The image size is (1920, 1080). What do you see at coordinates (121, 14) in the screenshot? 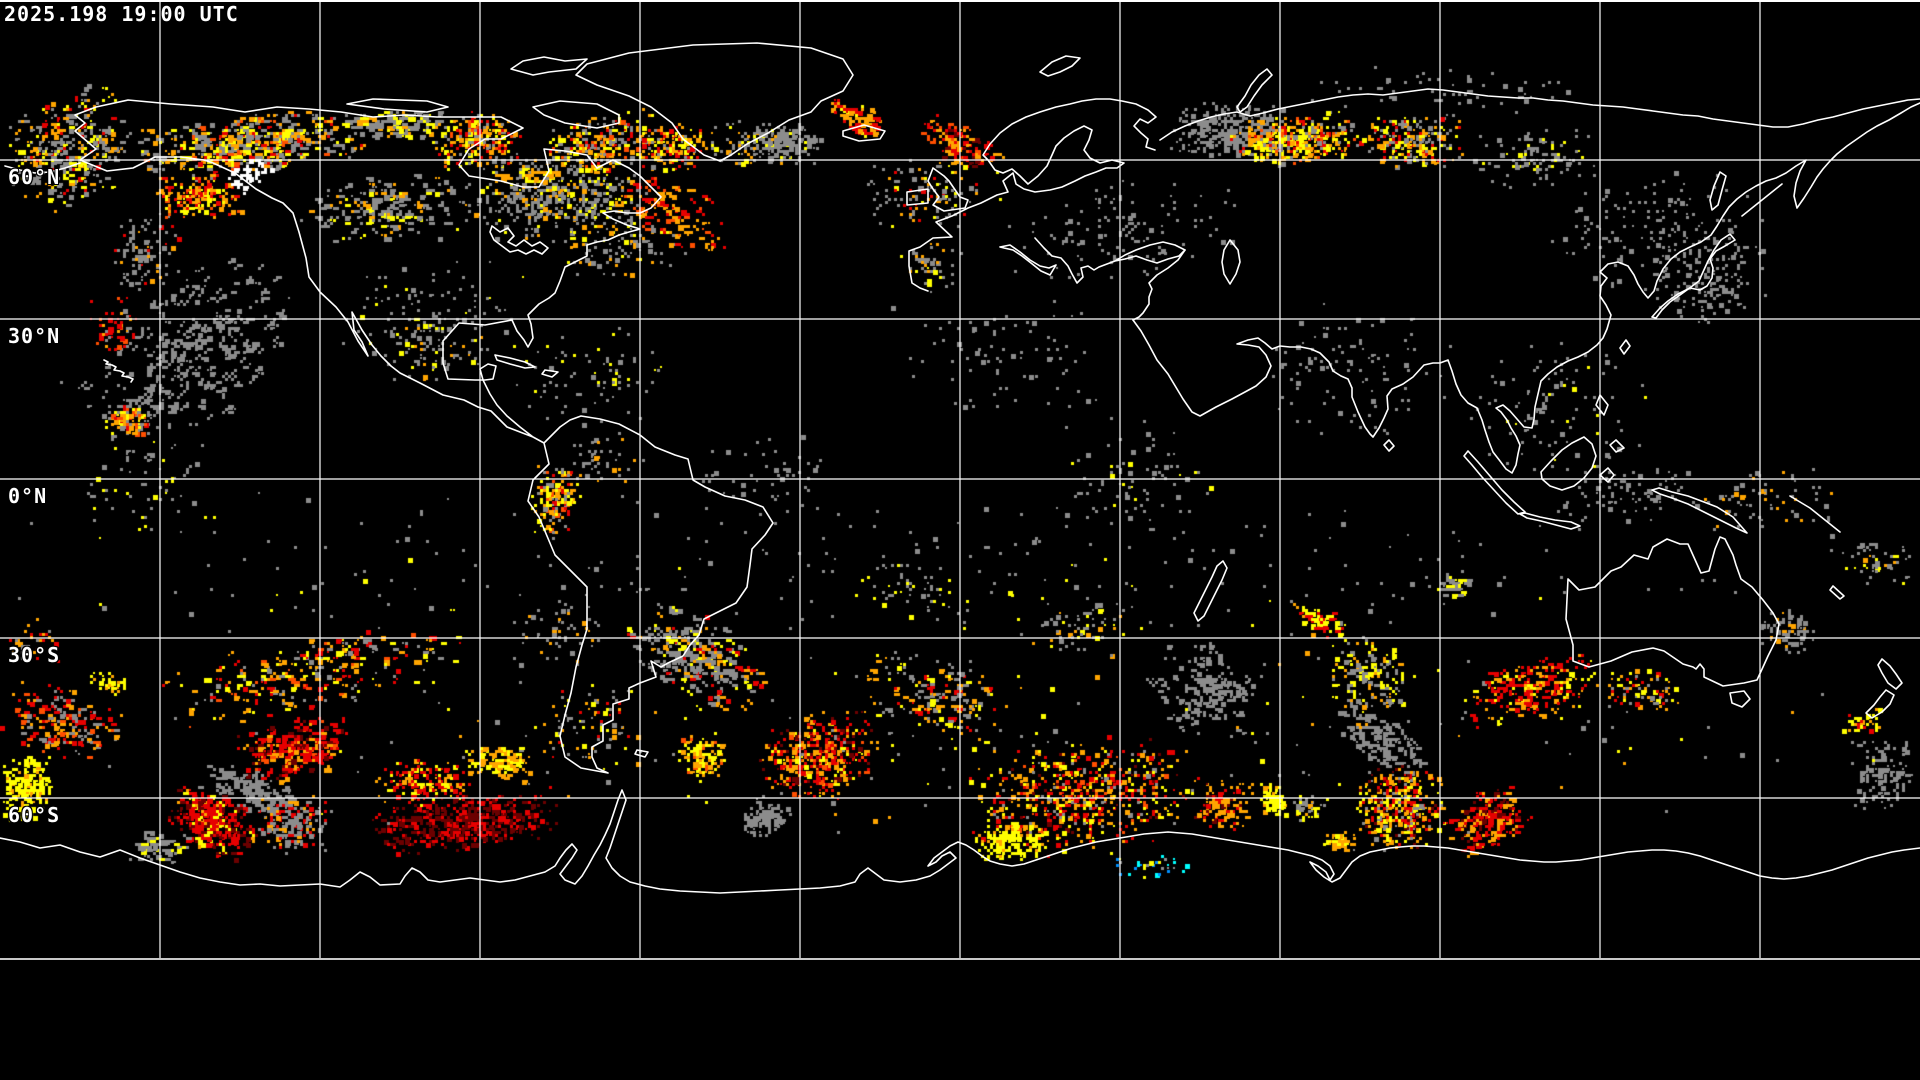
I see `timestamp: 2025.198 19:00 UTC` at bounding box center [121, 14].